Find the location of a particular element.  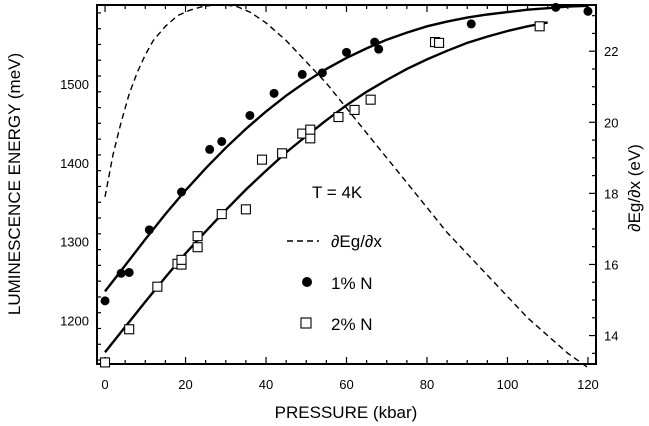

y-tick-label: 1300 is located at coordinates (74, 242).